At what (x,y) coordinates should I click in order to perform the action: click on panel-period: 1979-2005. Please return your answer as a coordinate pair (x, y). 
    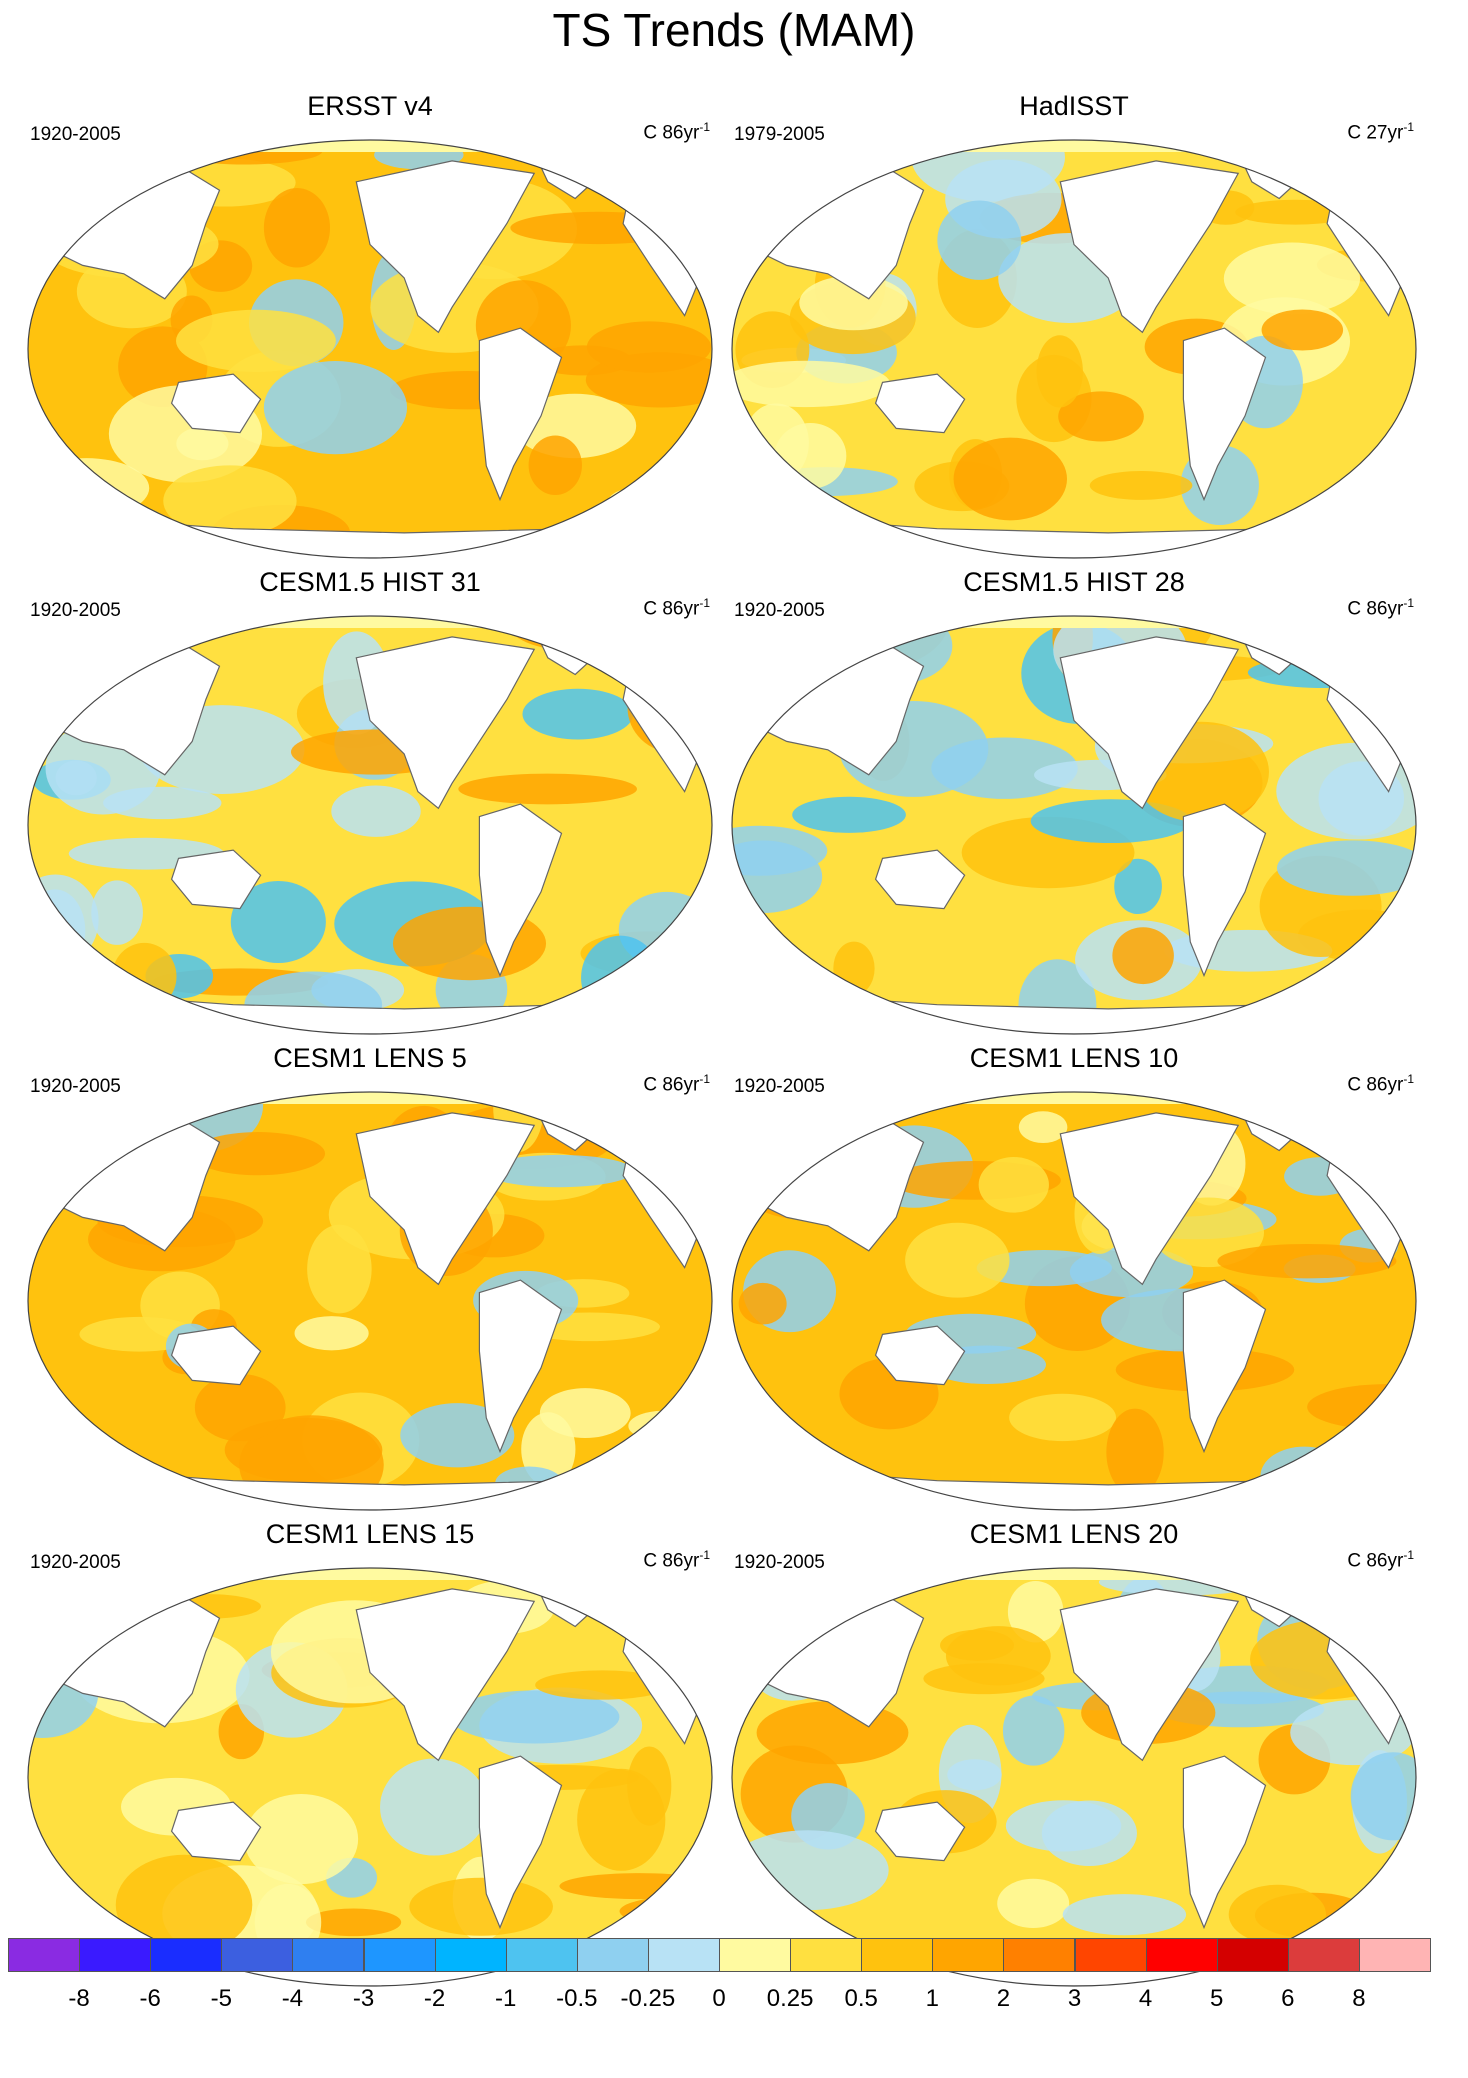
    Looking at the image, I should click on (779, 134).